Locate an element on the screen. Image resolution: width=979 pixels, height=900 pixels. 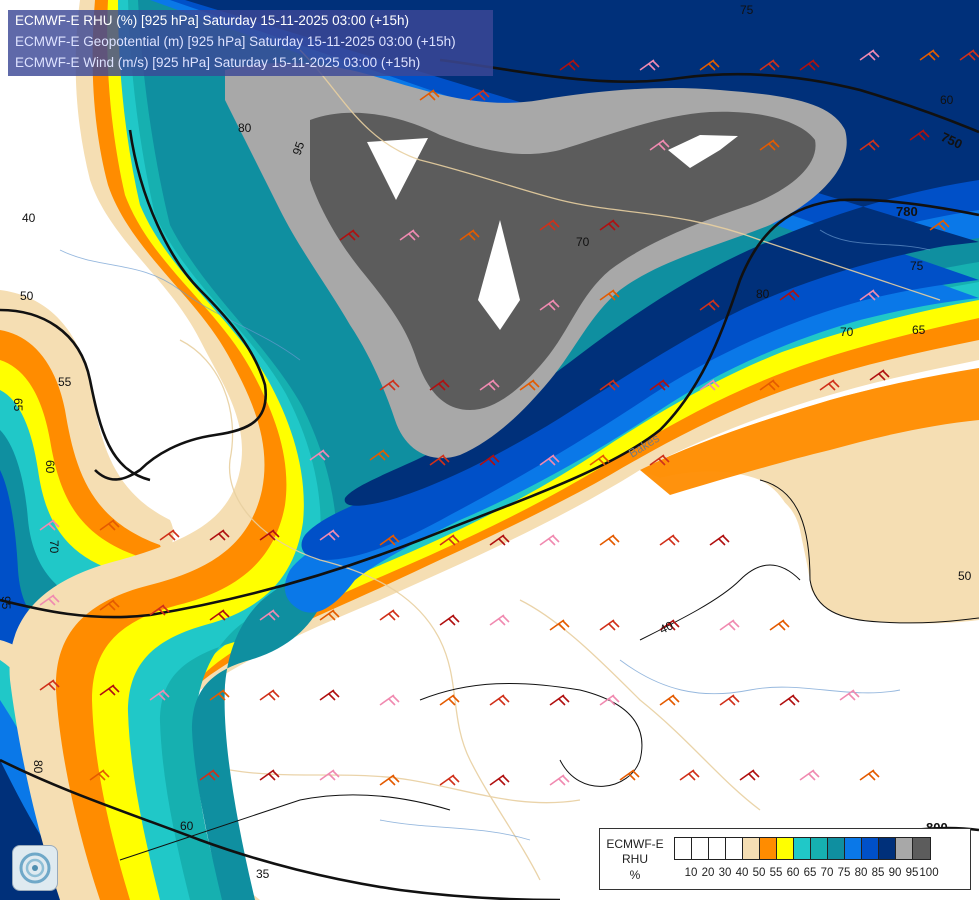
legend-title-variable: RHU is located at coordinates (635, 859).